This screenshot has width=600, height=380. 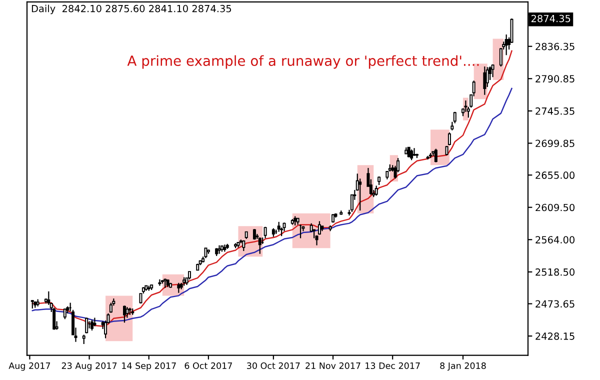 I want to click on text: 2874.35, so click(x=550, y=18).